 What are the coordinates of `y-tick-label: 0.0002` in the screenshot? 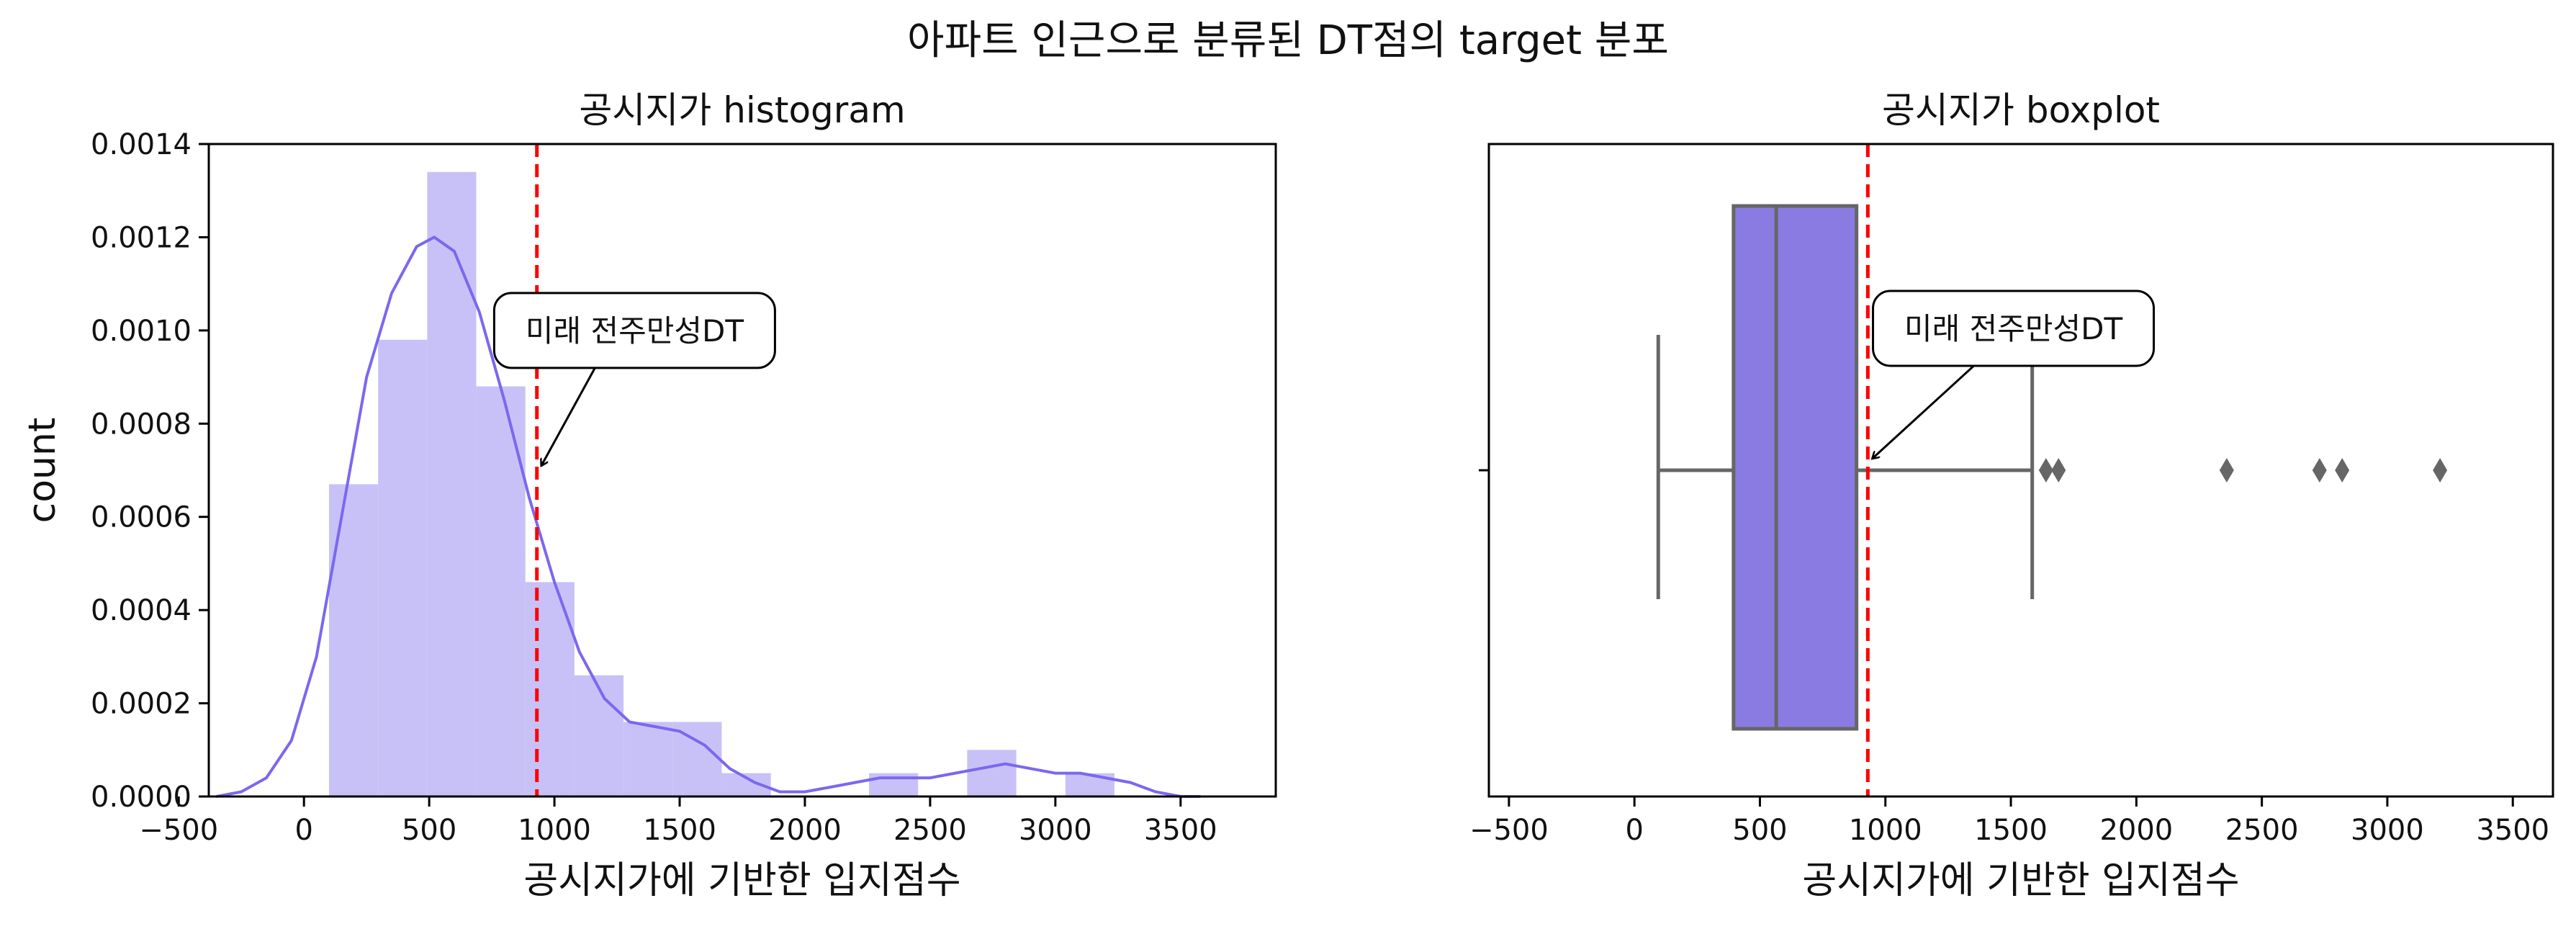 It's located at (141, 704).